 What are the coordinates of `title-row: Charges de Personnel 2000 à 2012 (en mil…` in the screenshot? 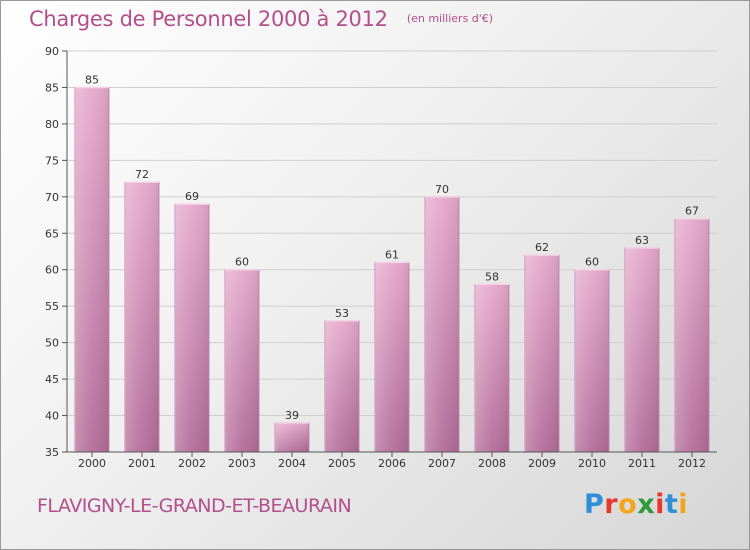 It's located at (261, 19).